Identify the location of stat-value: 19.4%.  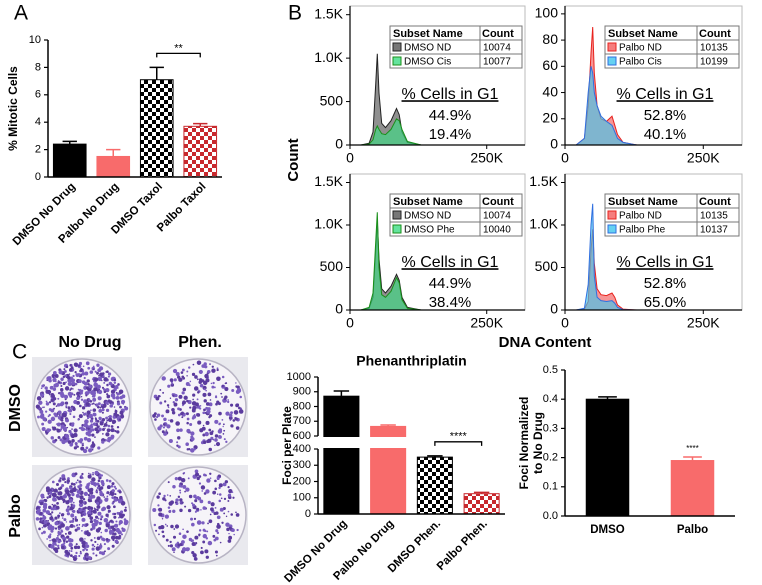
(450, 134).